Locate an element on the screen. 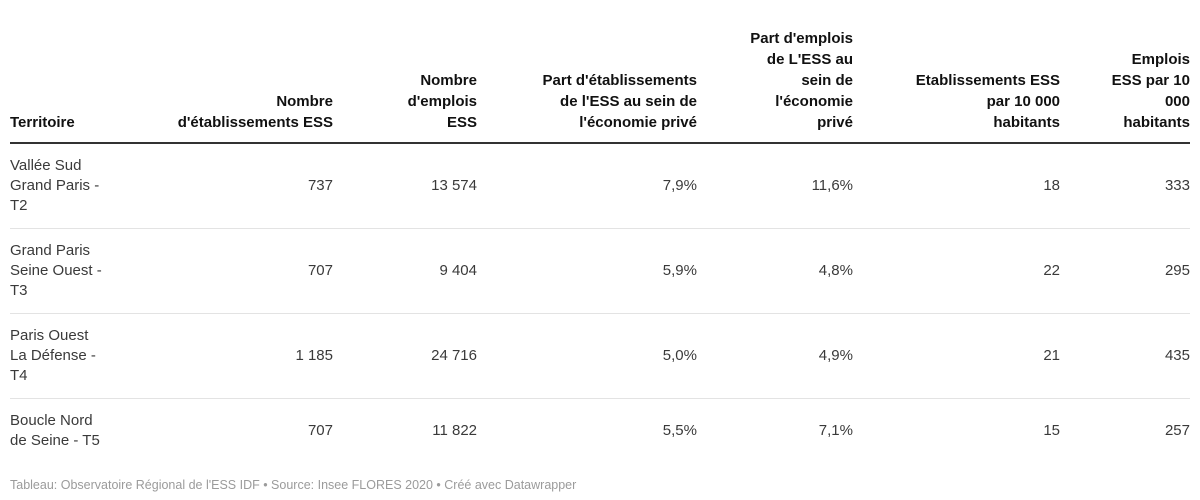  column-header-nombre-etablissements: Nombre d'établissements ESS is located at coordinates (255, 112).